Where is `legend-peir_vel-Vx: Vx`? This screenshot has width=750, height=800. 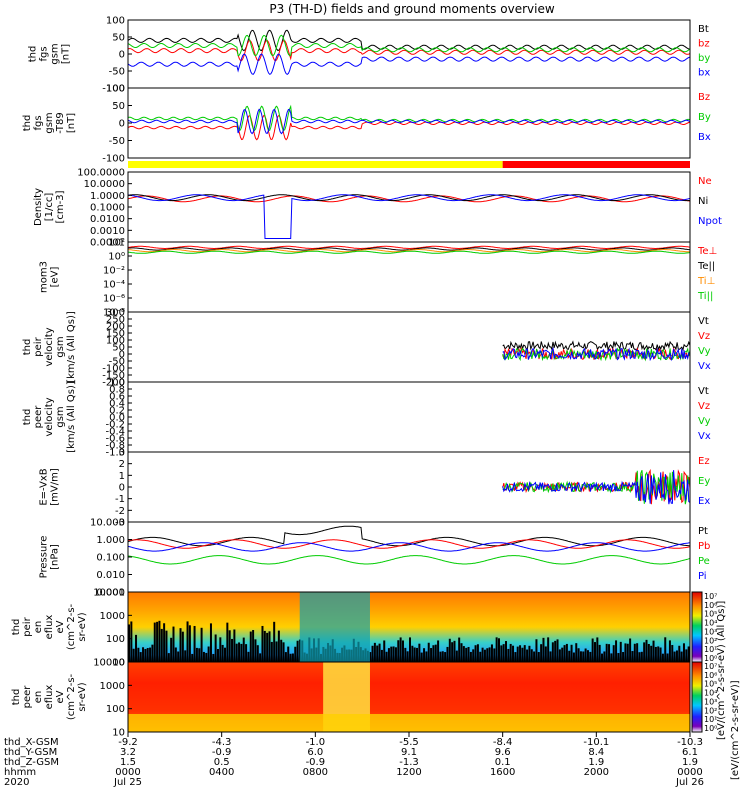
legend-peir_vel-Vx: Vx is located at coordinates (704, 366).